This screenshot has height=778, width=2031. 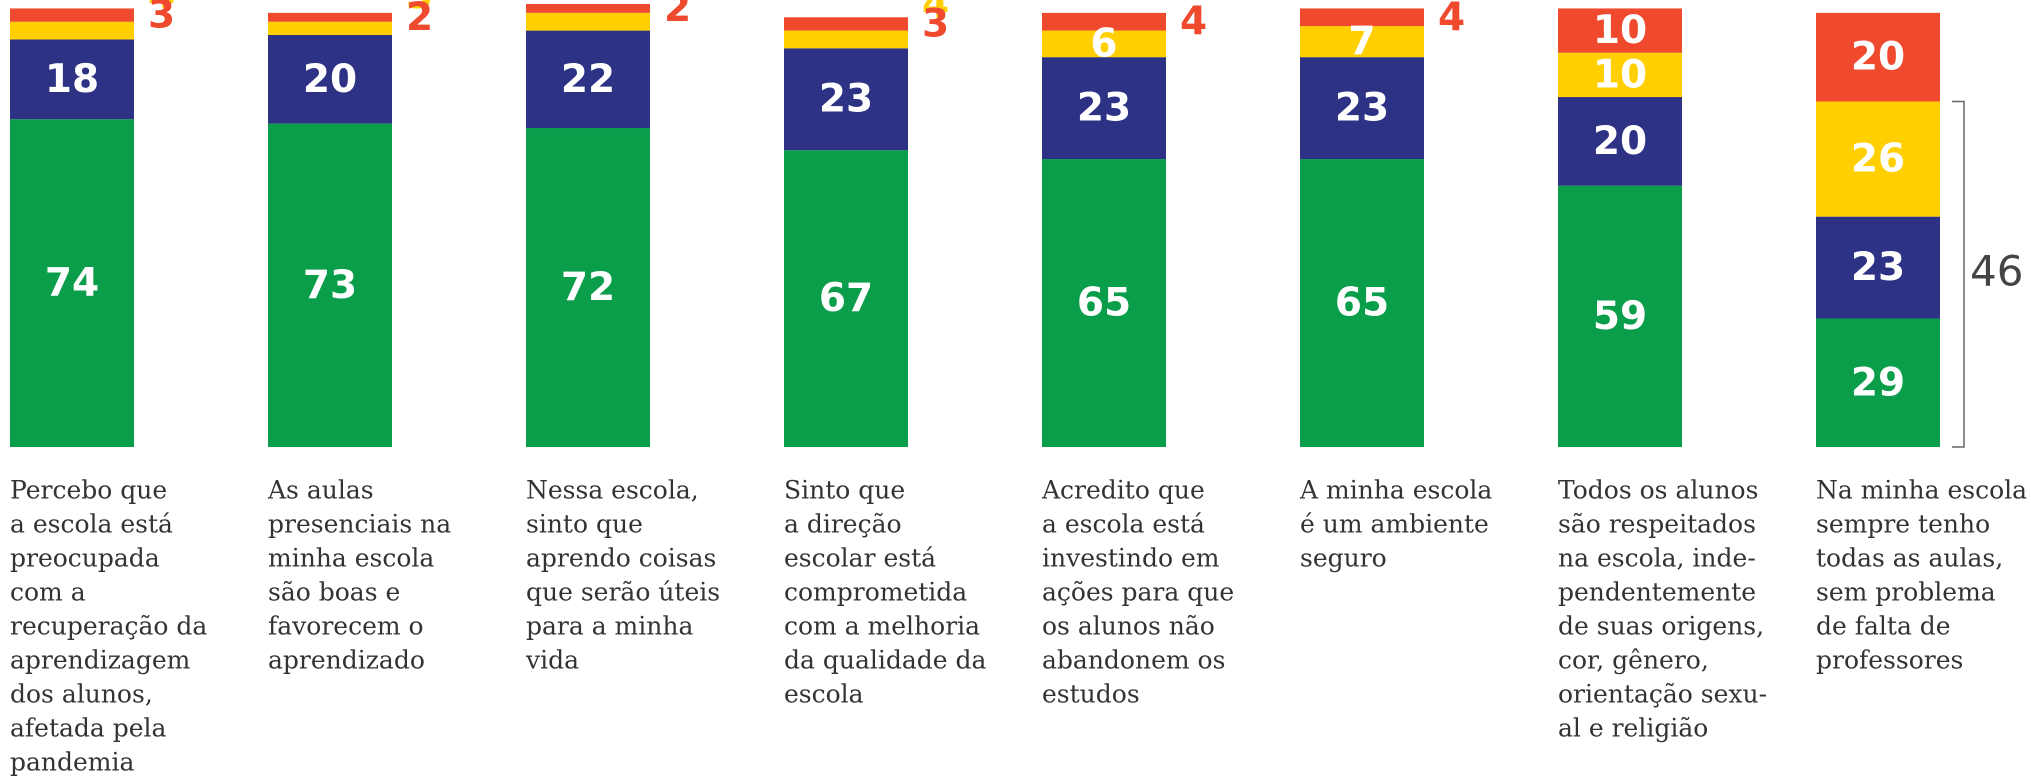 I want to click on value-label: 18, so click(x=72, y=79).